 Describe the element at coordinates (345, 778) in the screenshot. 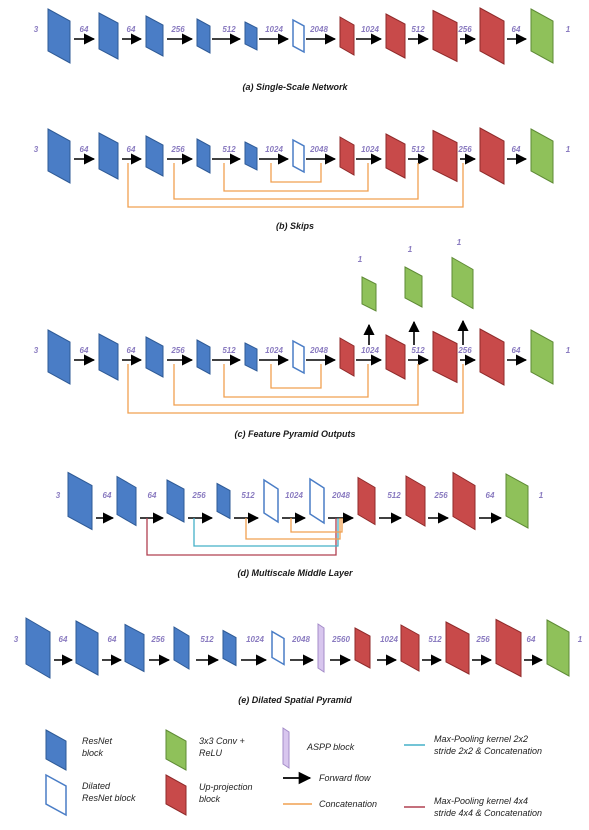

I see `legend-forward-label: Forward flow` at that location.